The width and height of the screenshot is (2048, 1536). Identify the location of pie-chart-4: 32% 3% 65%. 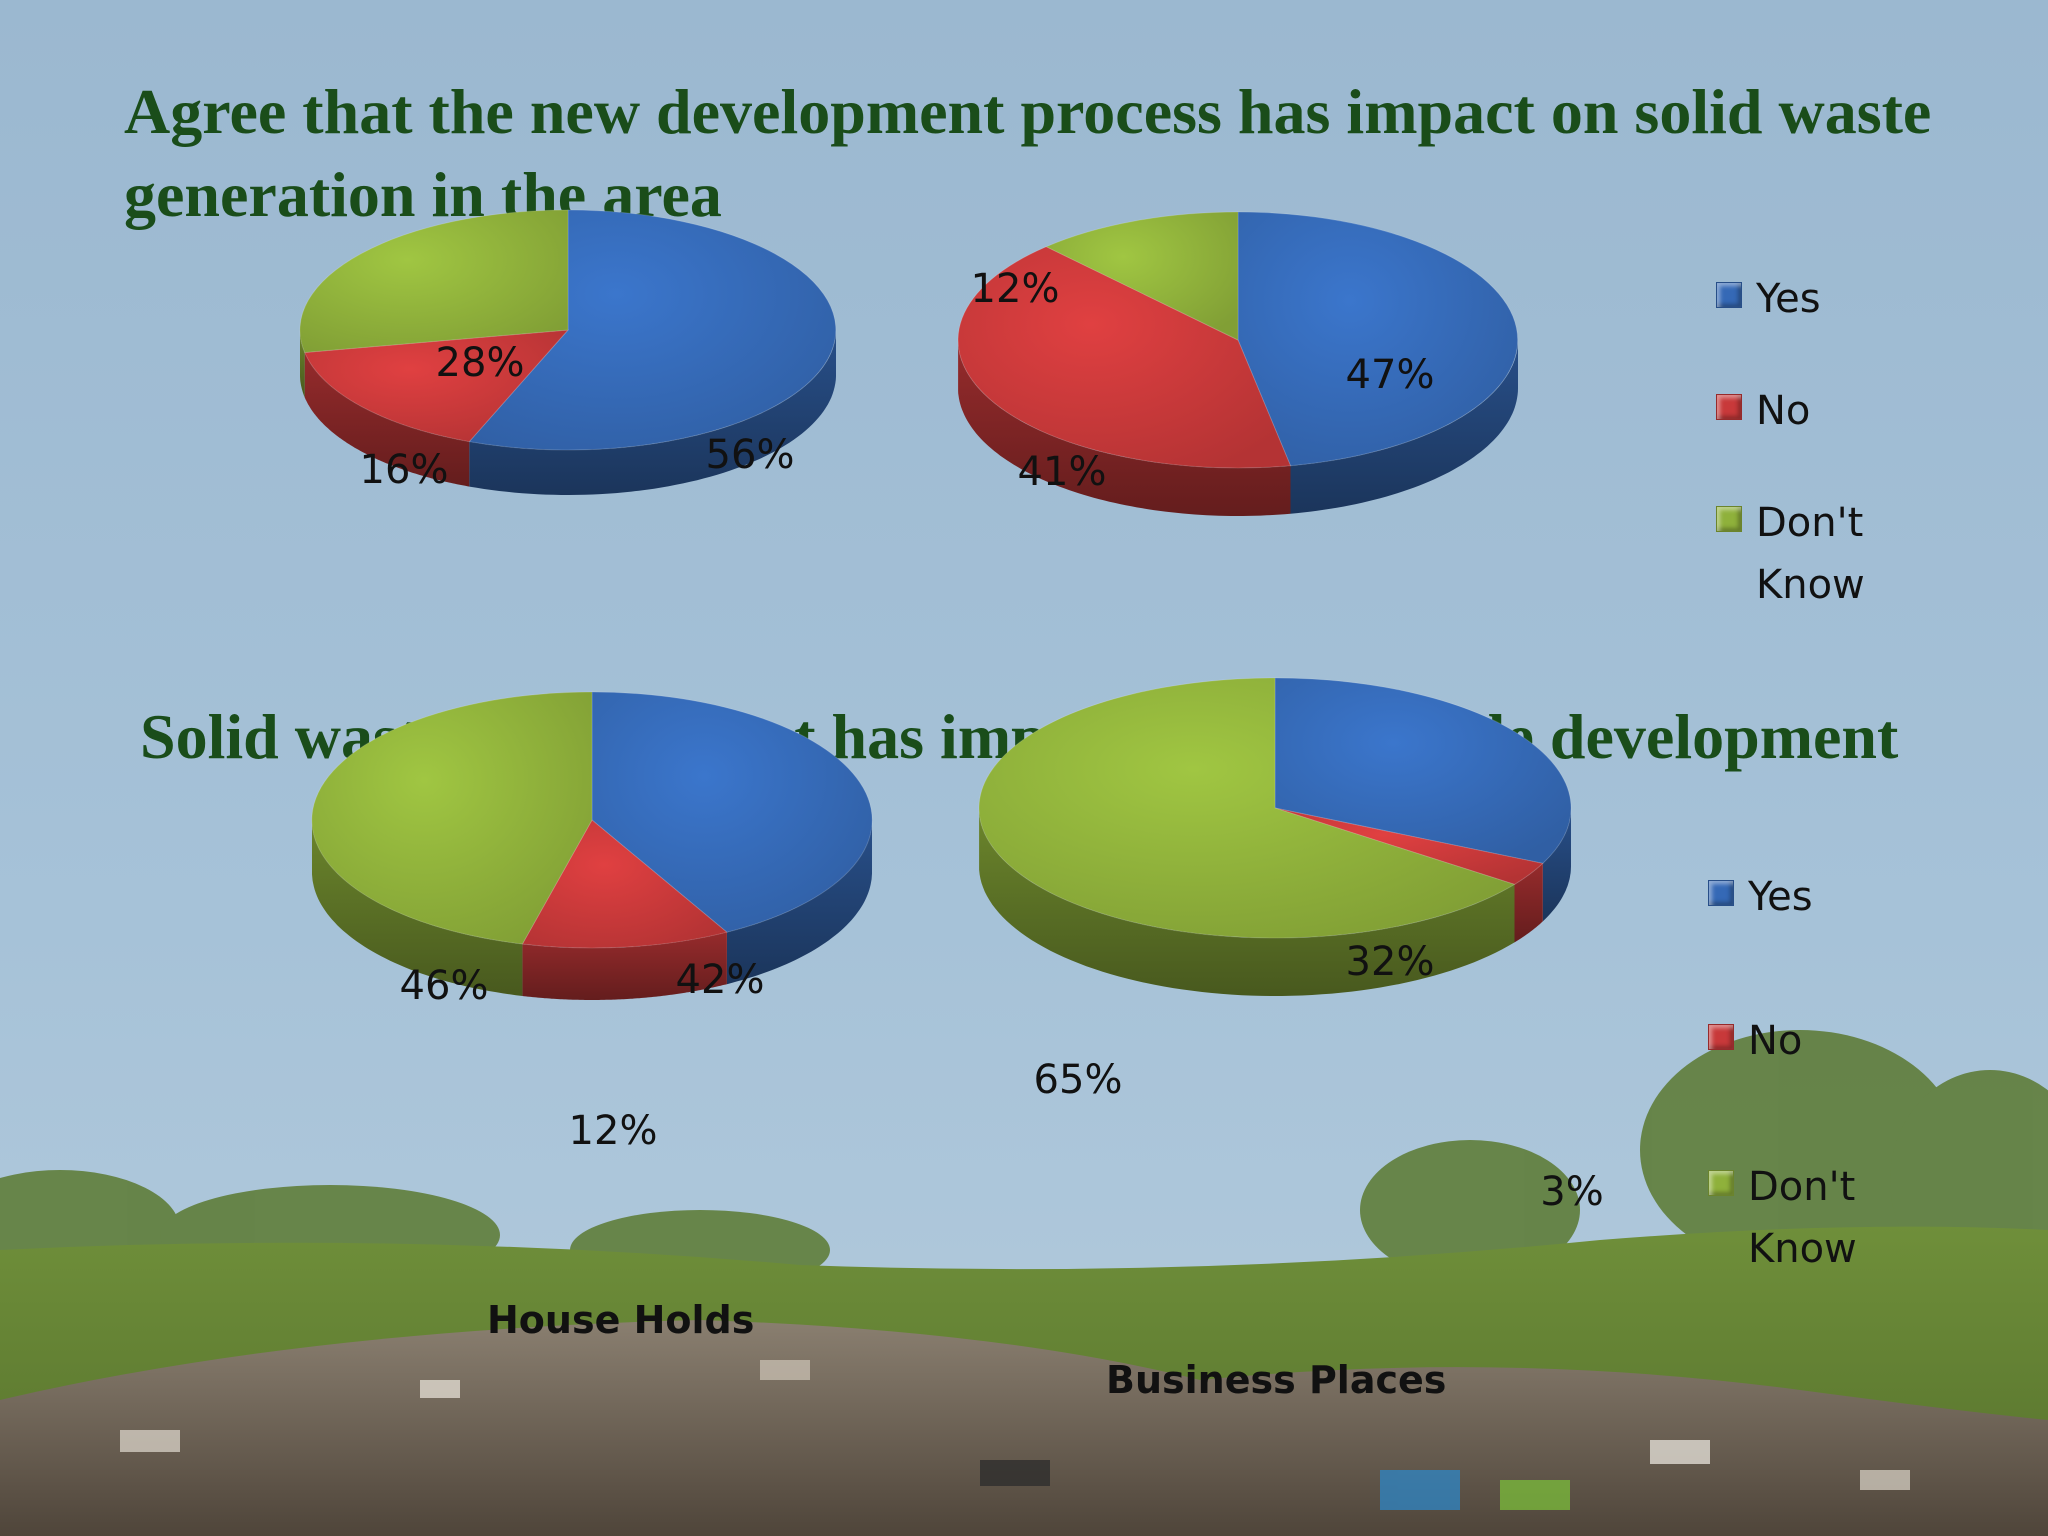
(1291, 946).